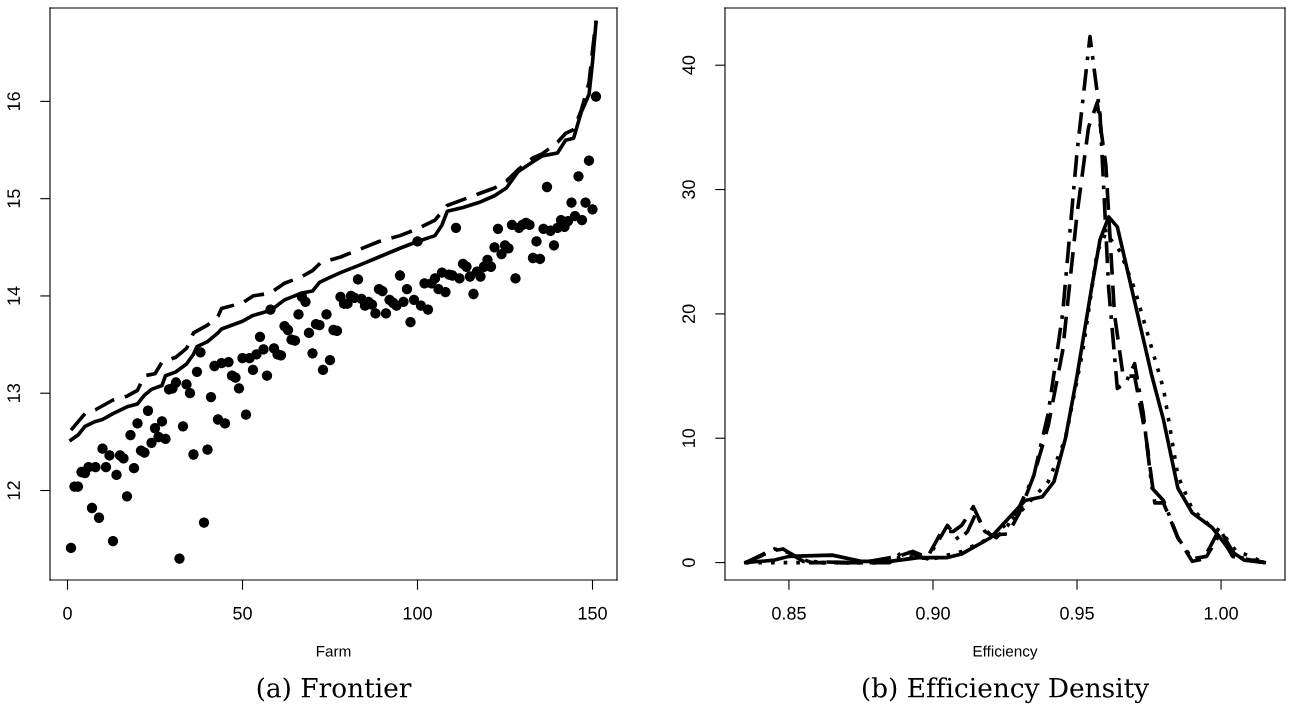 Image resolution: width=1296 pixels, height=720 pixels. I want to click on x-tick-label: 150, so click(592, 613).